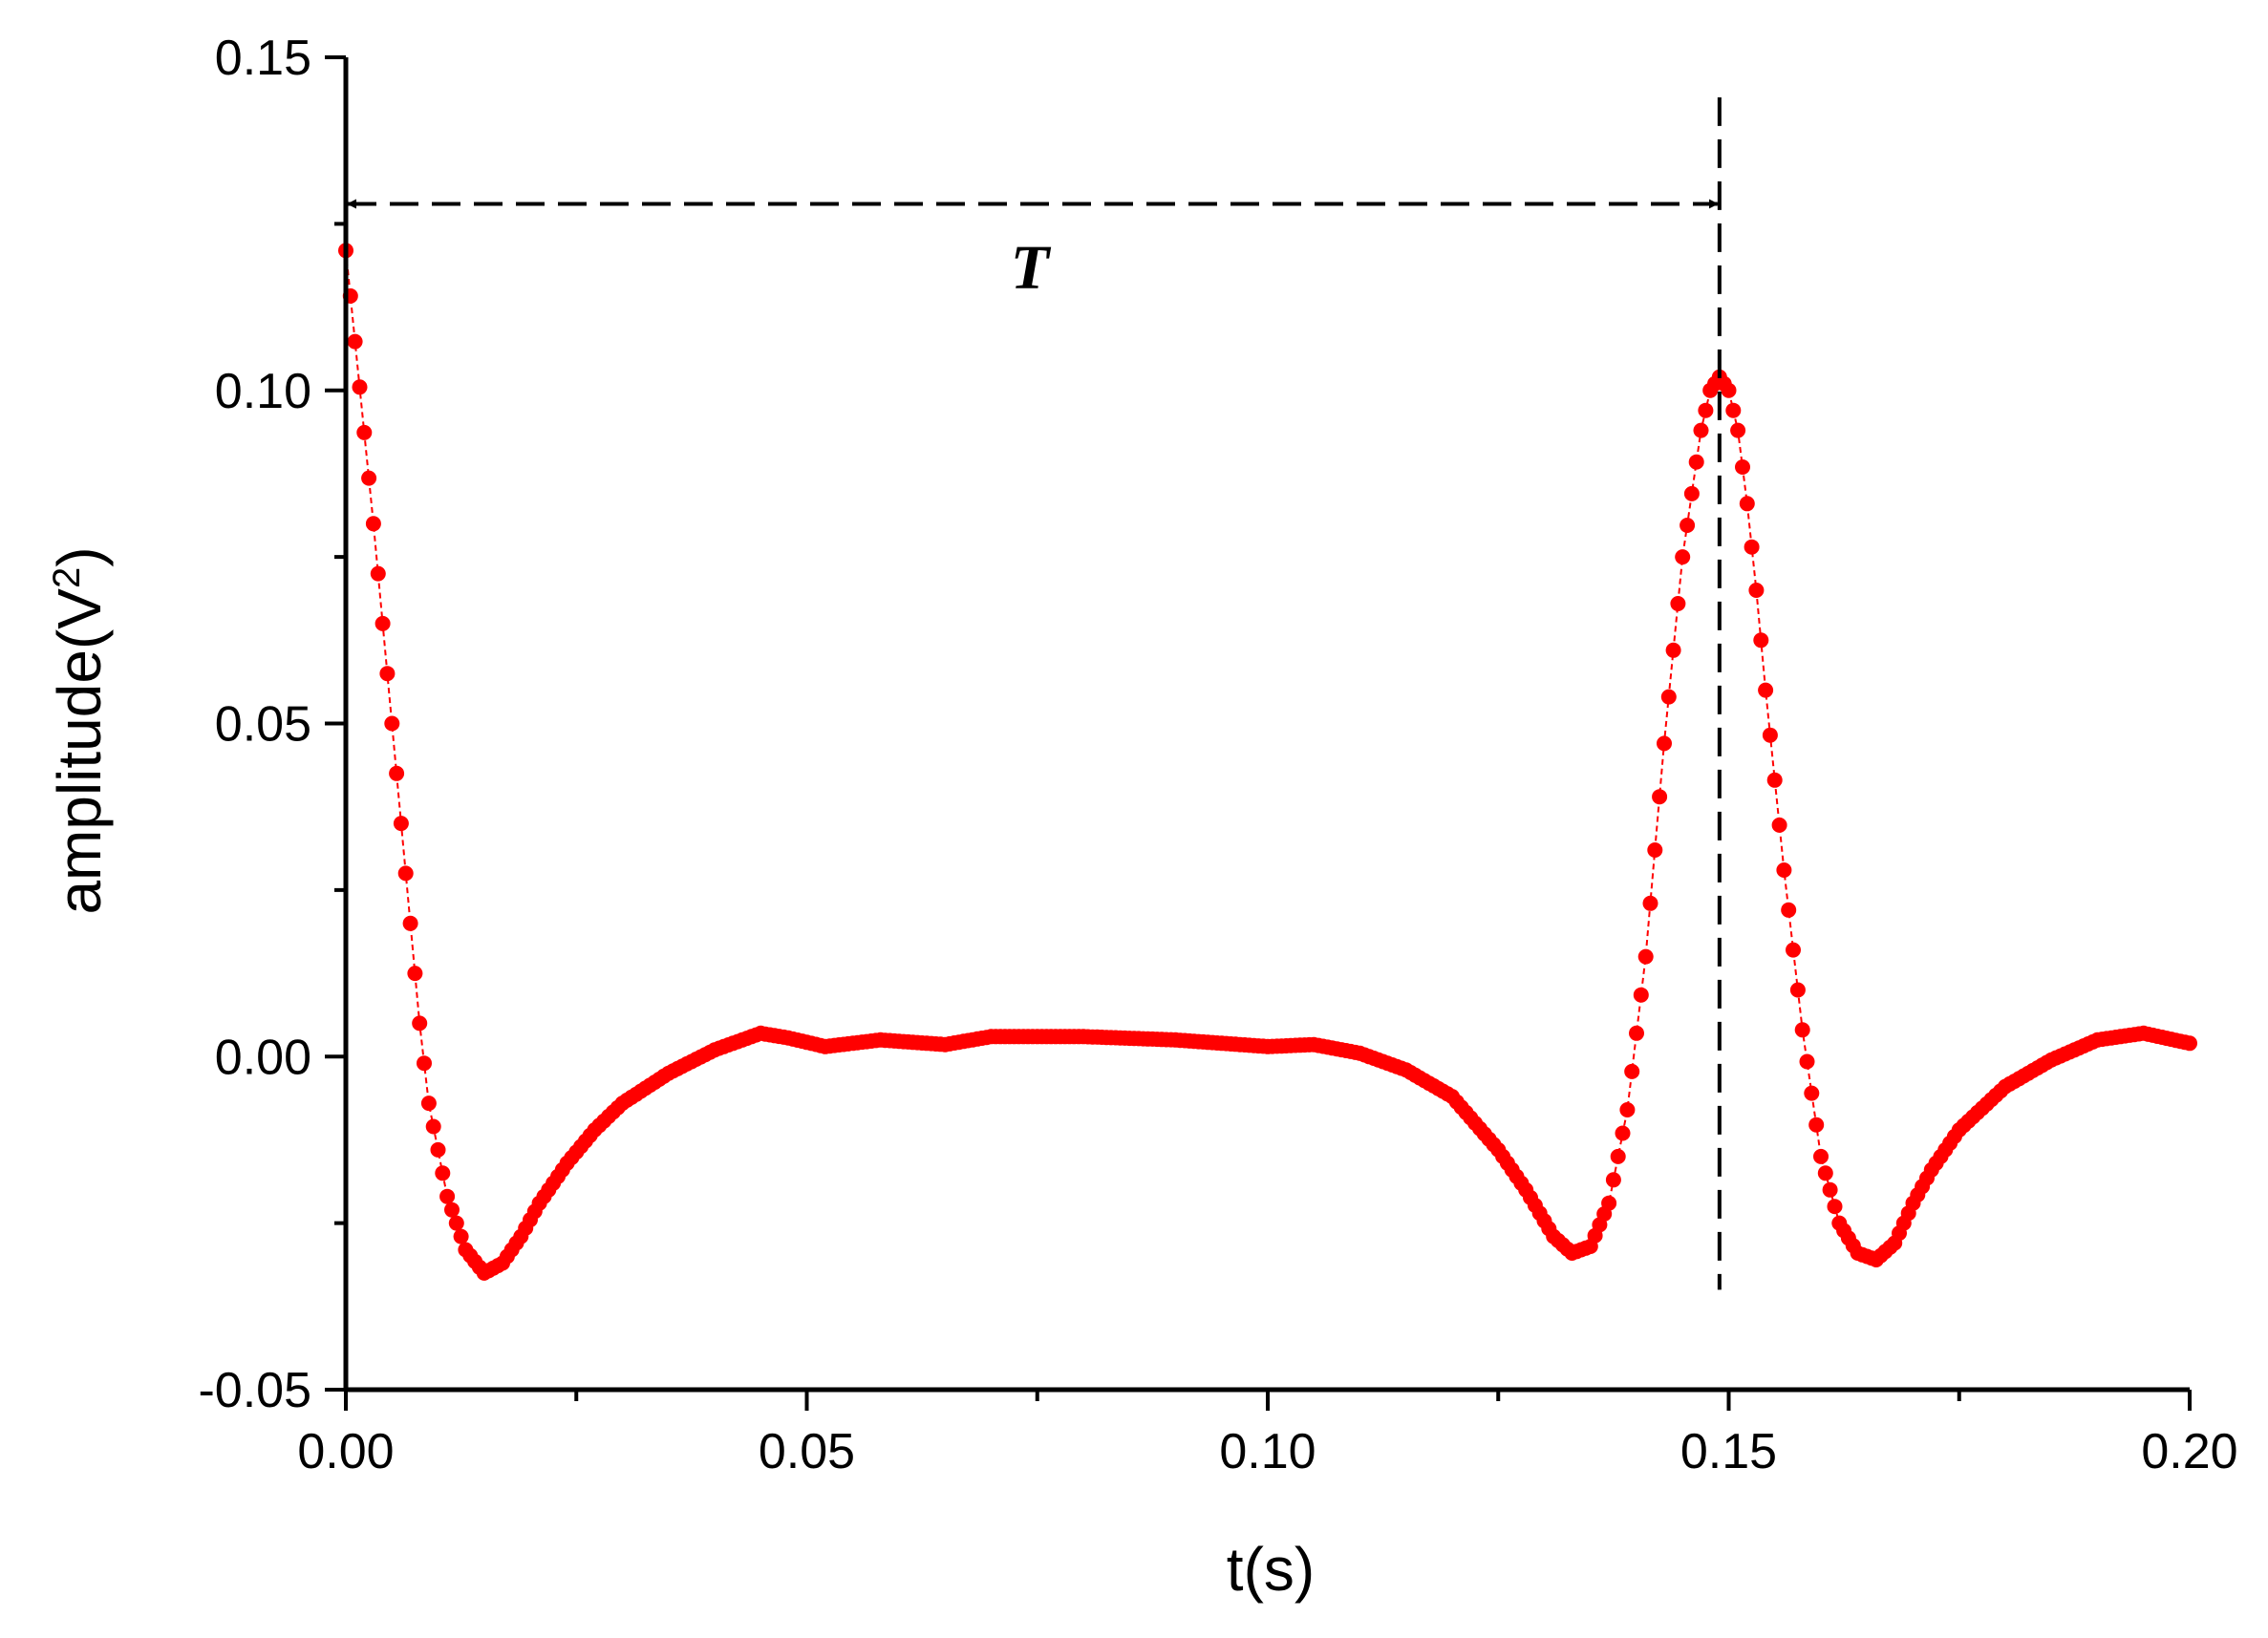  What do you see at coordinates (263, 1058) in the screenshot?
I see `y-tick-label: 0.00` at bounding box center [263, 1058].